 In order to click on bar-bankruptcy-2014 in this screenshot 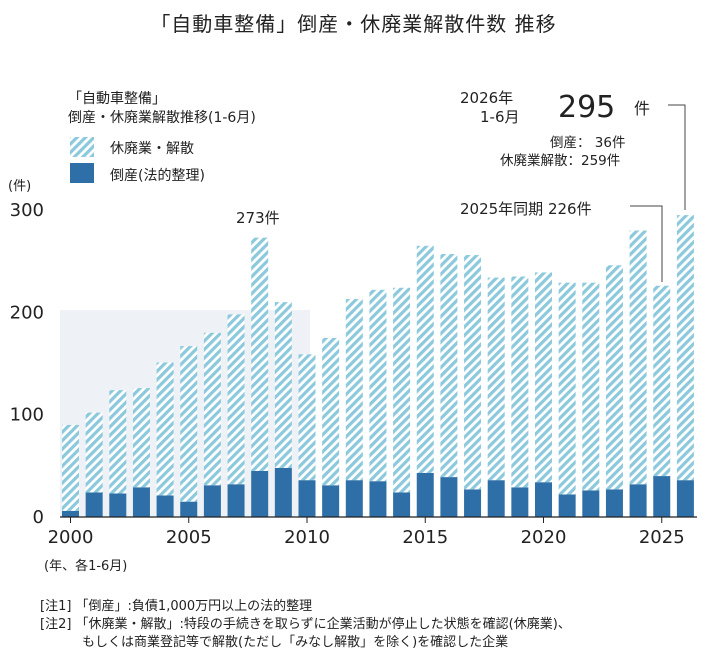, I will do `click(402, 504)`.